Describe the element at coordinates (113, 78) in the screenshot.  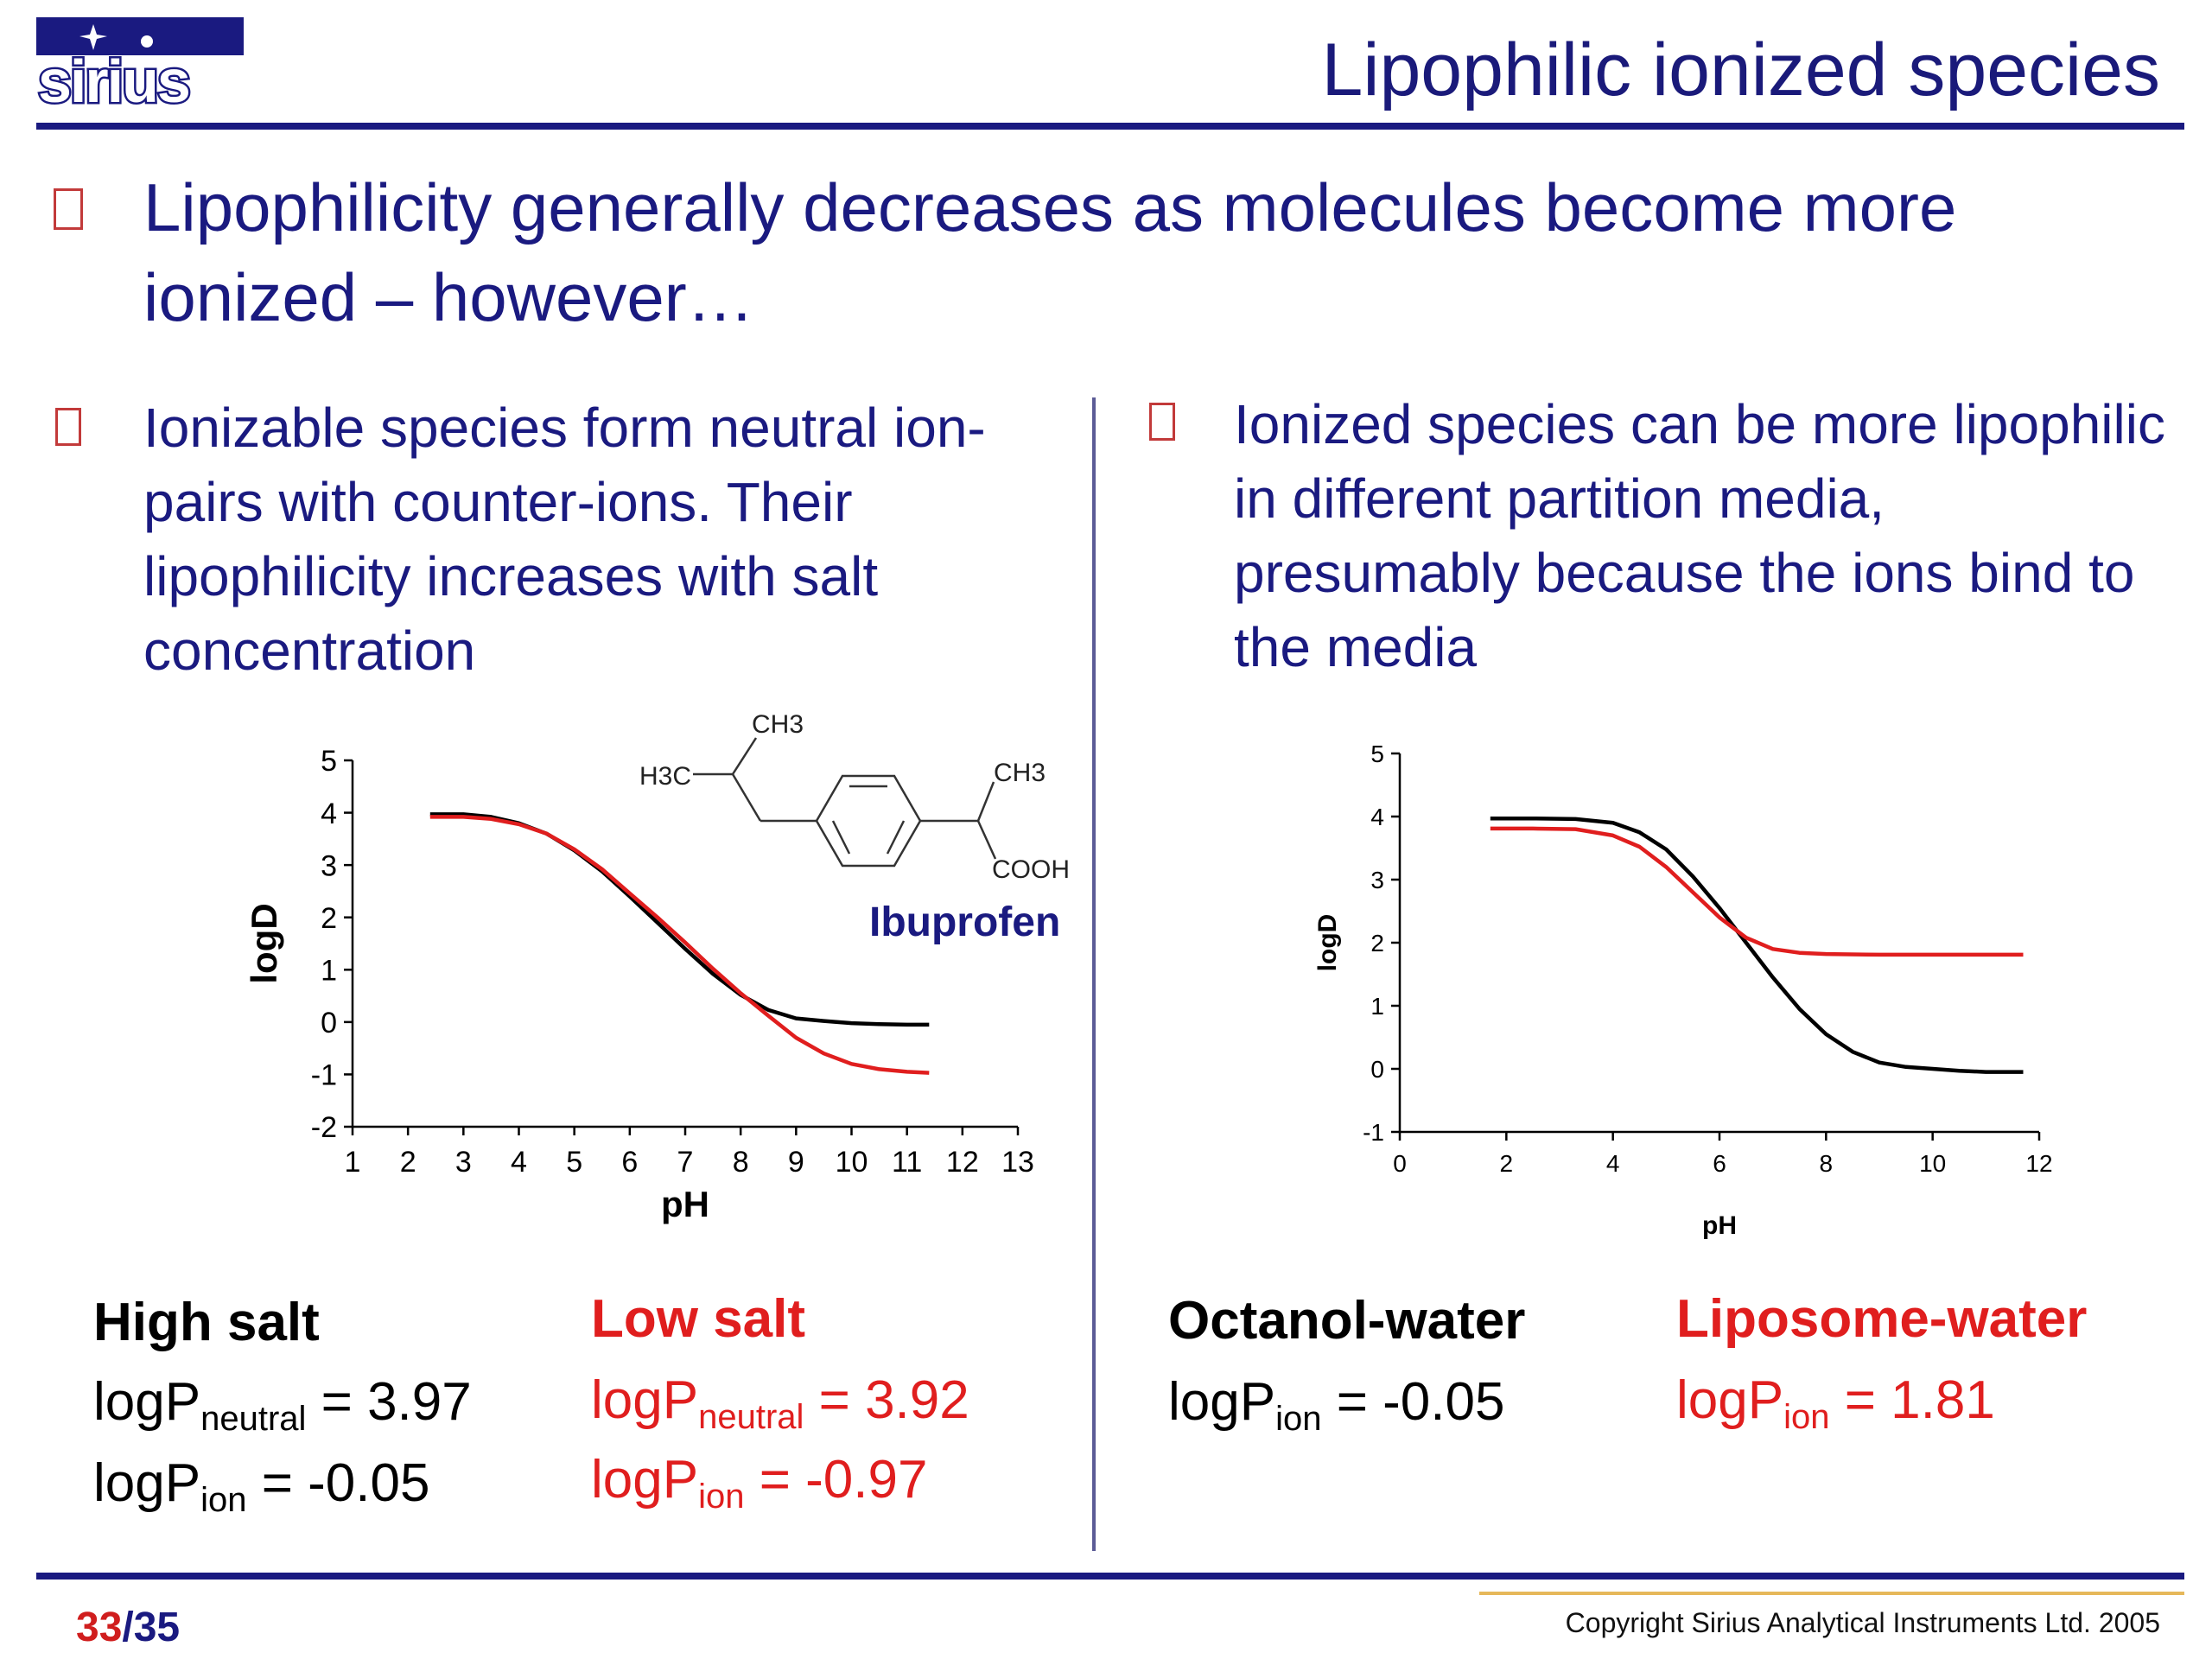
I see `logo-text: sirius` at that location.